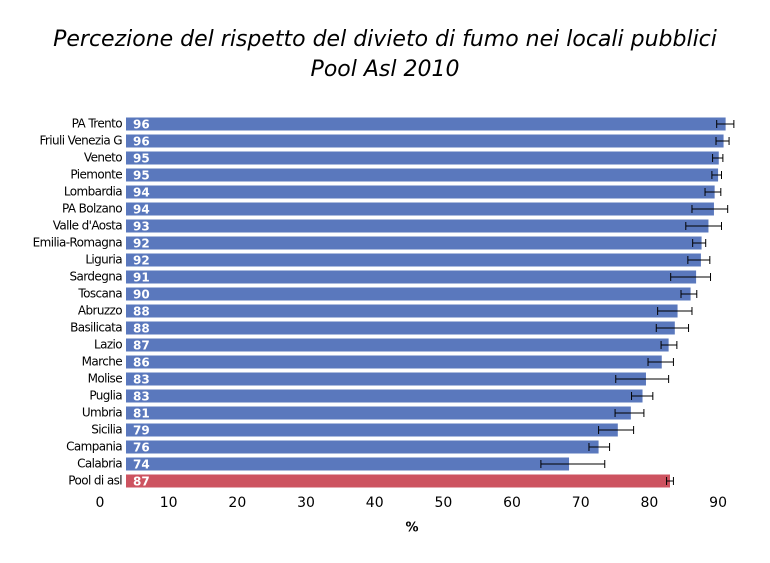 This screenshot has height=563, width=770. I want to click on category-label: Abruzzo, so click(100, 311).